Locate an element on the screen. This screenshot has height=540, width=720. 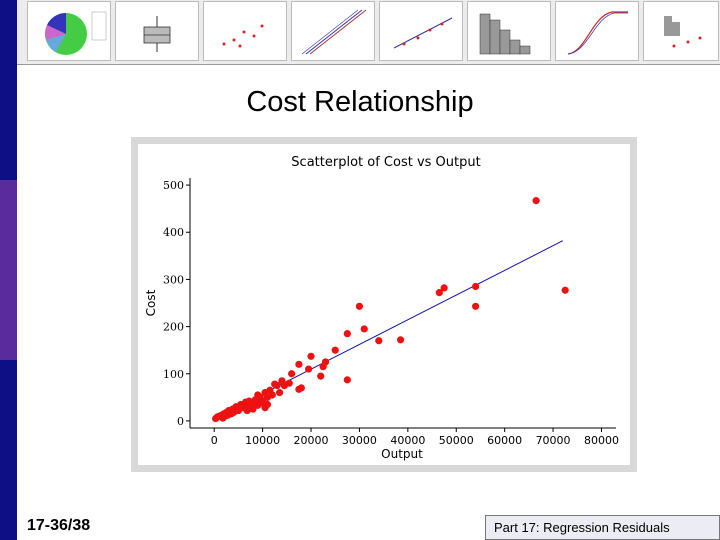
thumbnail-probability-plot is located at coordinates (333, 31).